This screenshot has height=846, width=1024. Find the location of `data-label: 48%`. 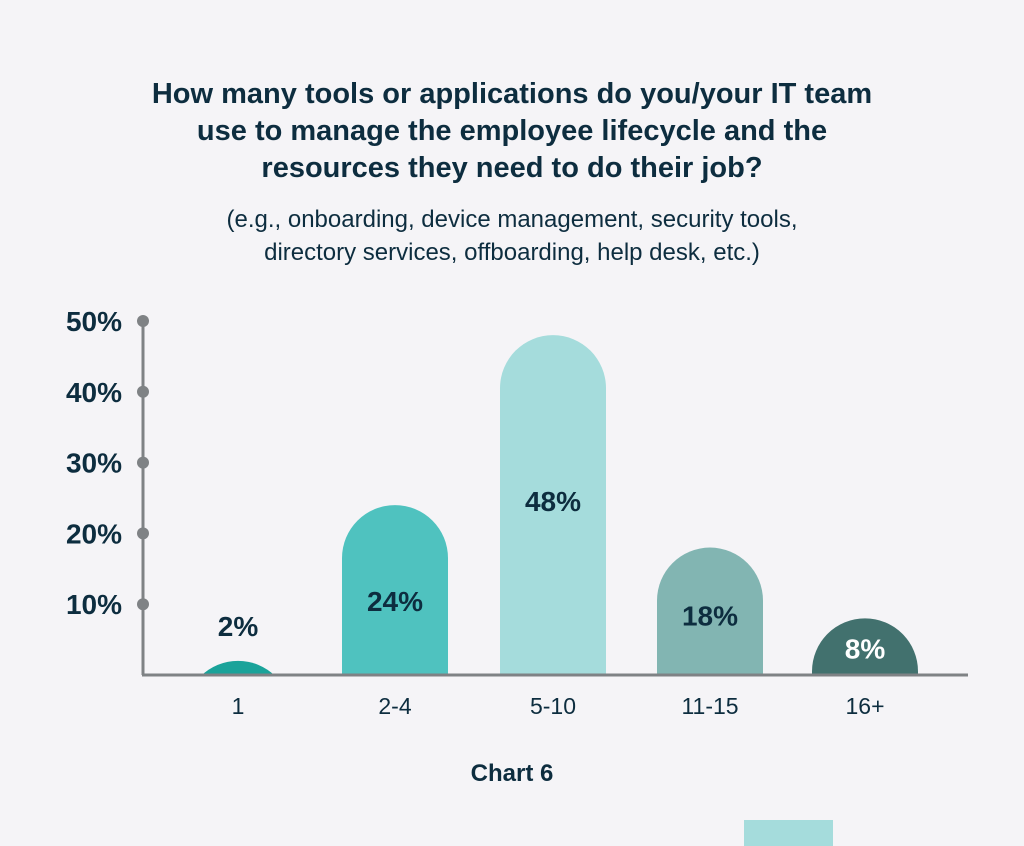

data-label: 48% is located at coordinates (553, 501).